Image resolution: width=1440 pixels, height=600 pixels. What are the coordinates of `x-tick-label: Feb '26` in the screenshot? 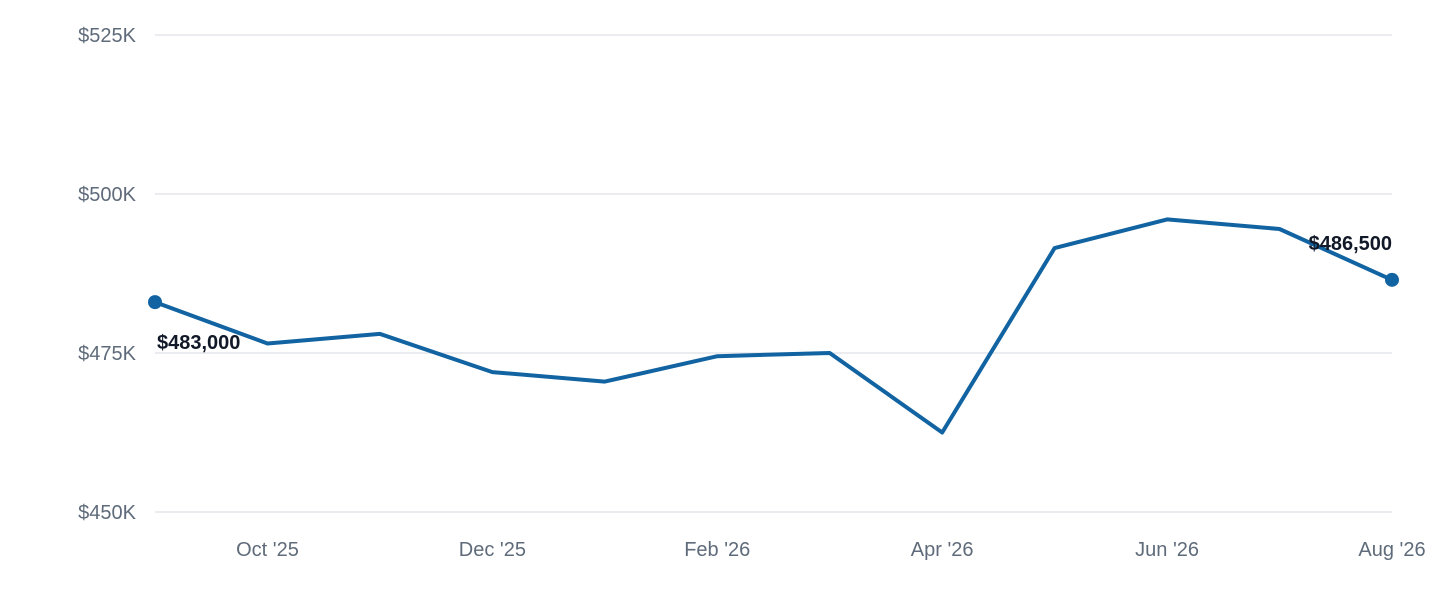 It's located at (717, 550).